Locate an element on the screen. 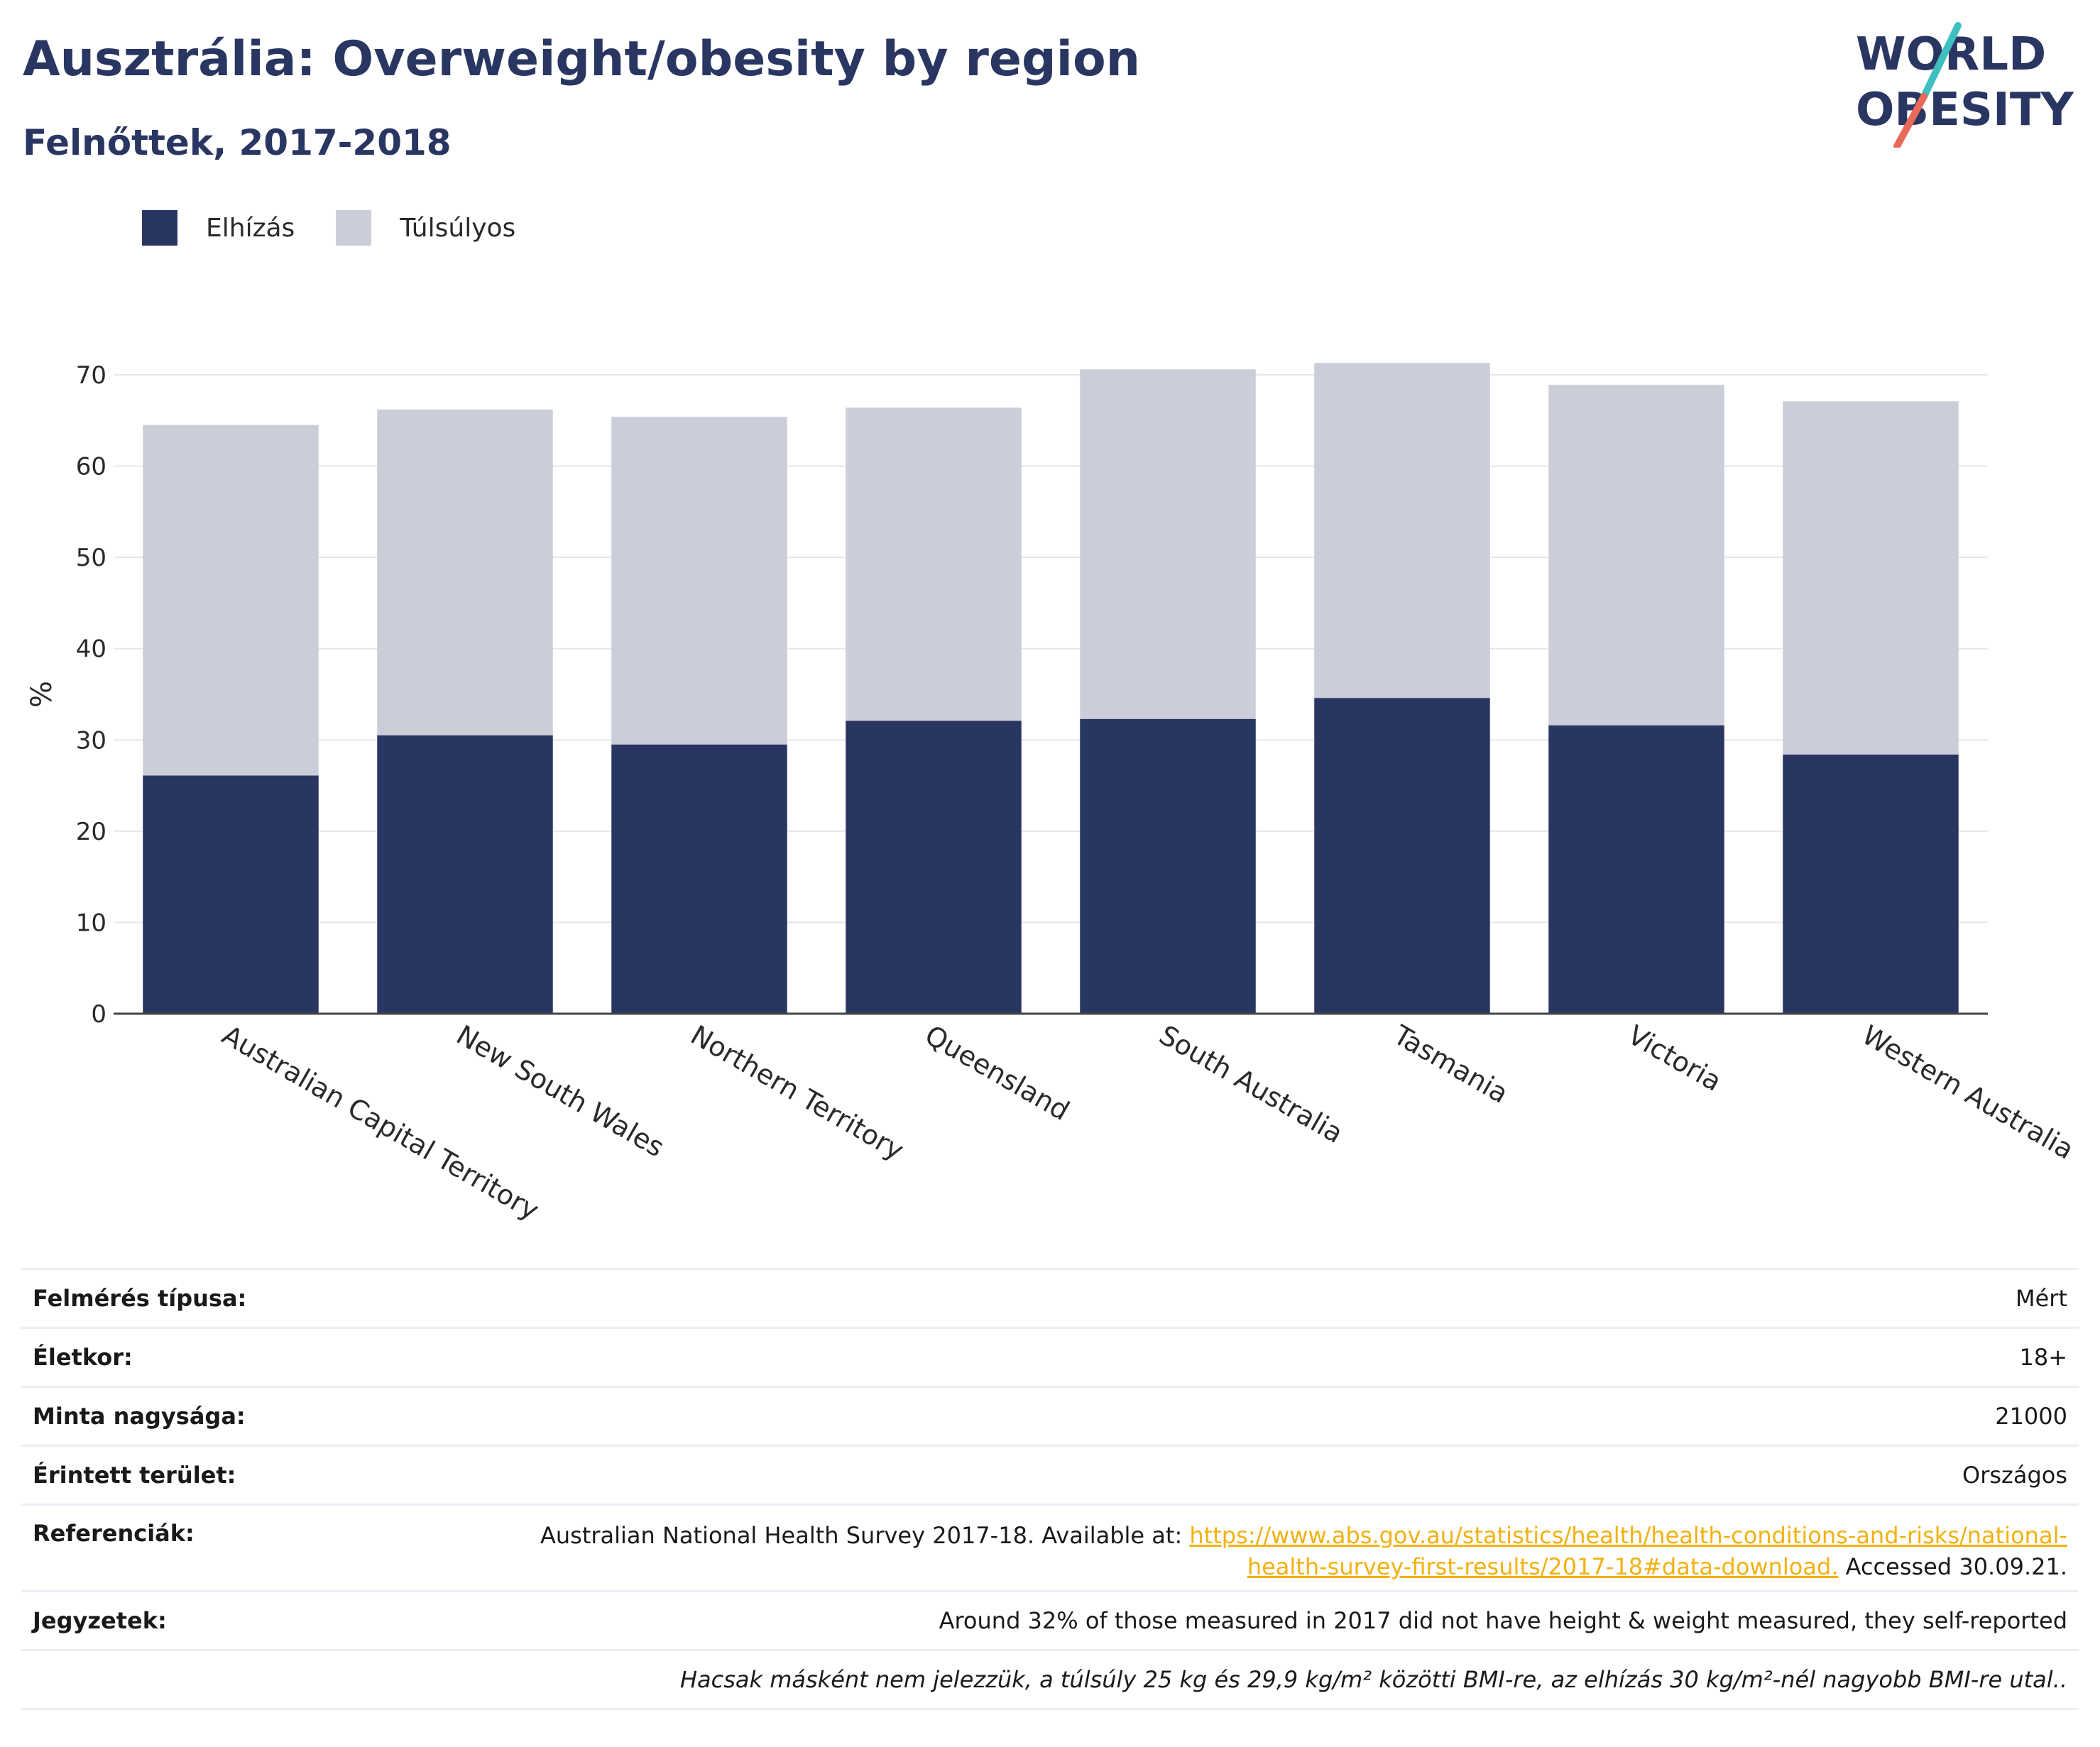 The image size is (2100, 1747). references-label: Referenciák: is located at coordinates (114, 1533).